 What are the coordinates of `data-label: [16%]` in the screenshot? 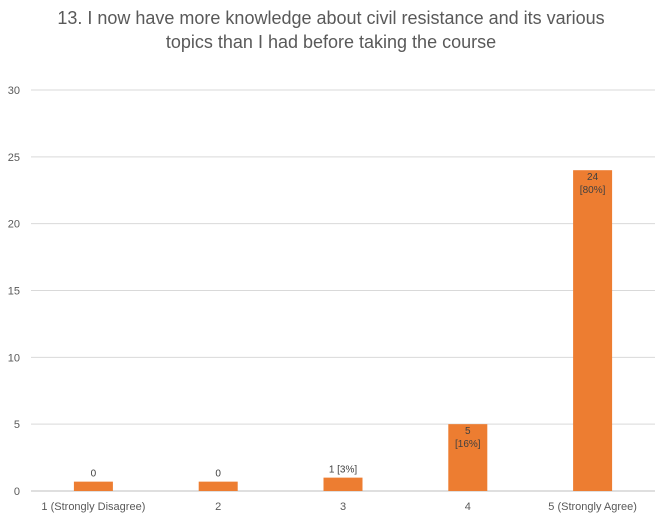 It's located at (468, 444).